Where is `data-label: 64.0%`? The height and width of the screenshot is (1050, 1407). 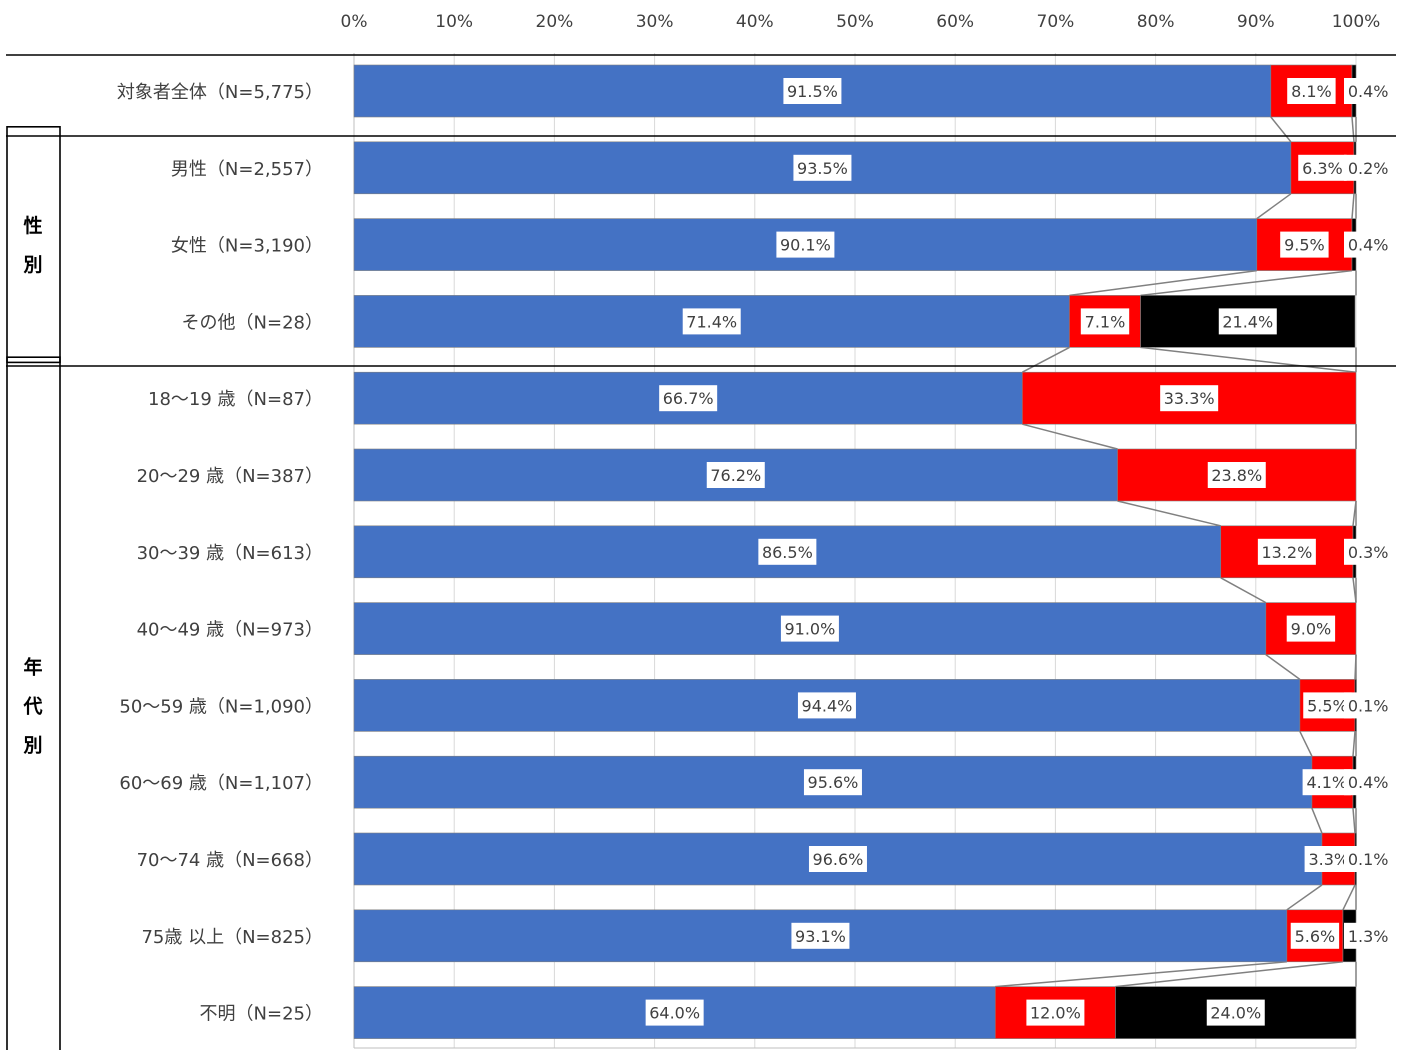 data-label: 64.0% is located at coordinates (674, 1012).